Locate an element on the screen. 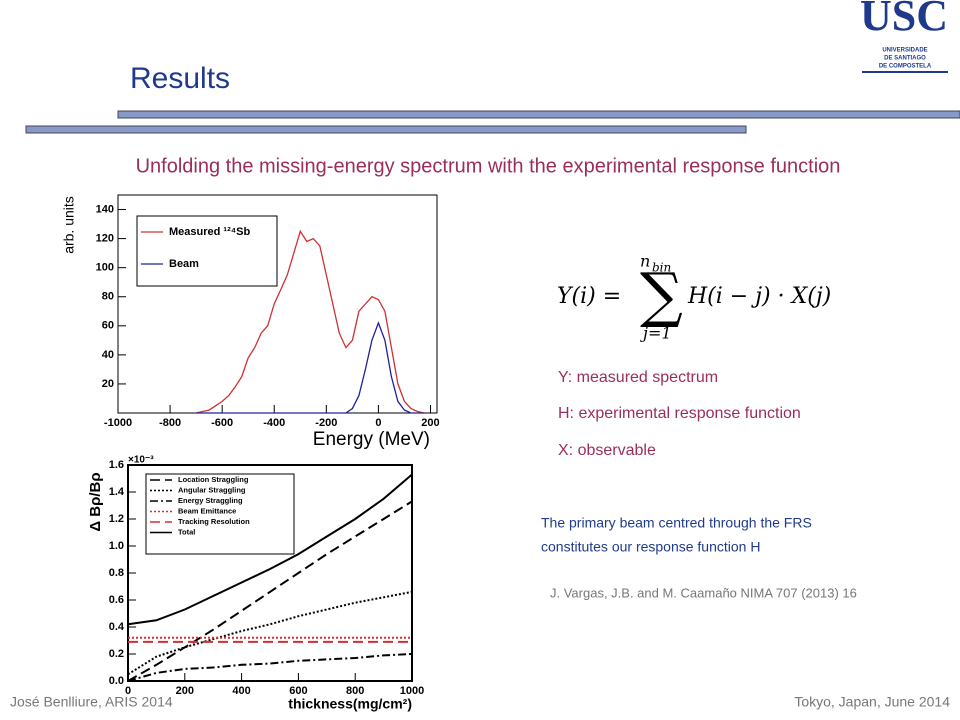  y-tick-label: 1.0 is located at coordinates (116, 546).